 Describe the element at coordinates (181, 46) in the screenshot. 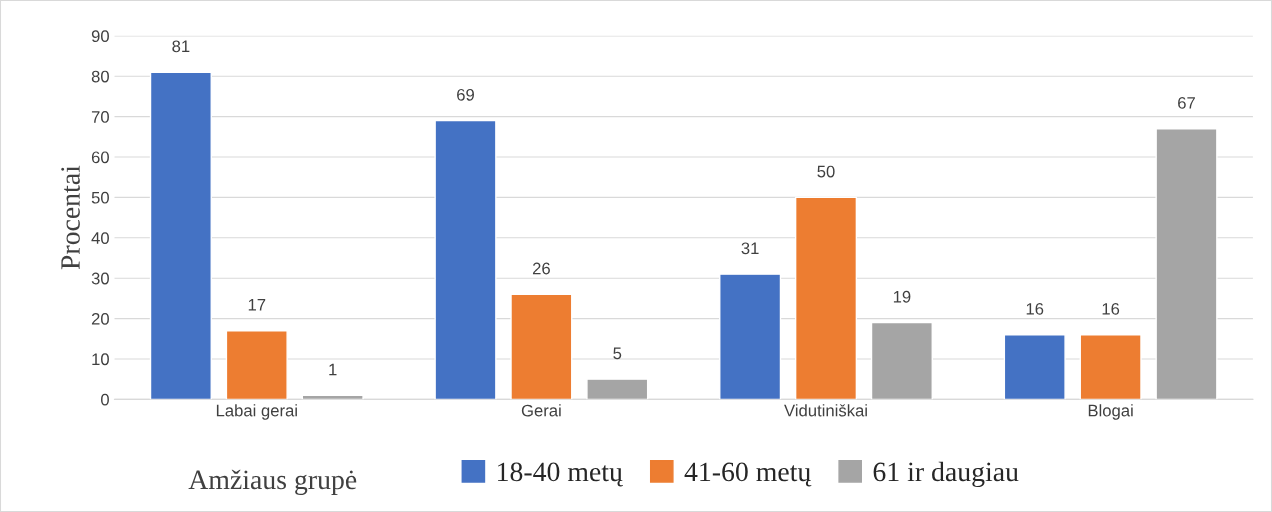

I see `data-label: 81` at that location.